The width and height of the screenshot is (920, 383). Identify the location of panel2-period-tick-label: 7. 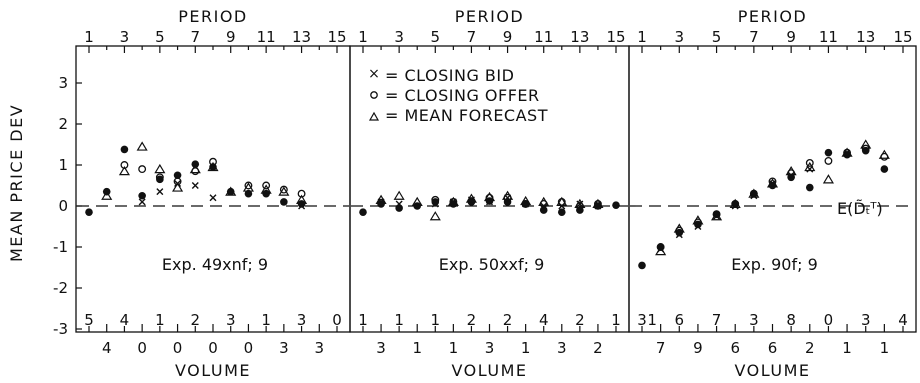
(472, 37).